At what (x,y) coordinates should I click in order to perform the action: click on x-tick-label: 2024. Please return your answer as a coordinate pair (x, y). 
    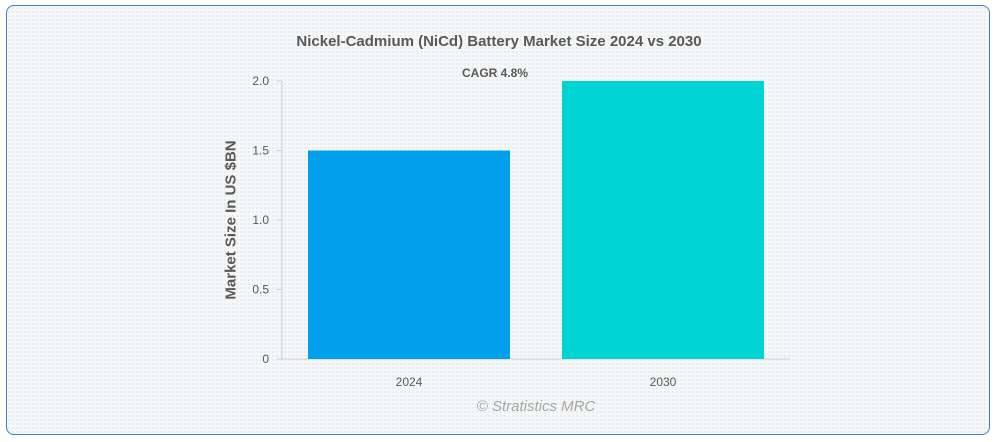
    Looking at the image, I should click on (409, 382).